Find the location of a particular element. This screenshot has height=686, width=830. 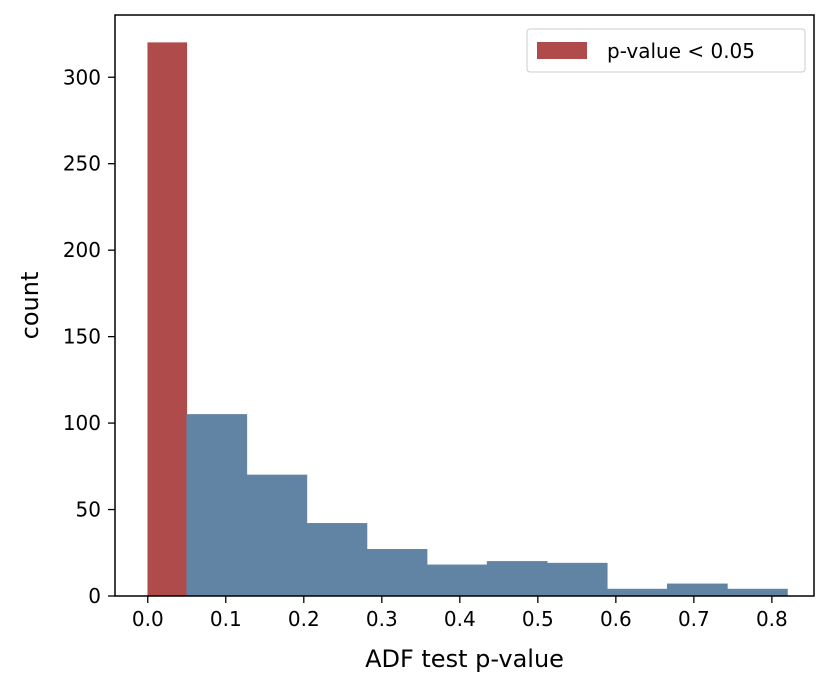

y-tick-label: 300 is located at coordinates (82, 77).